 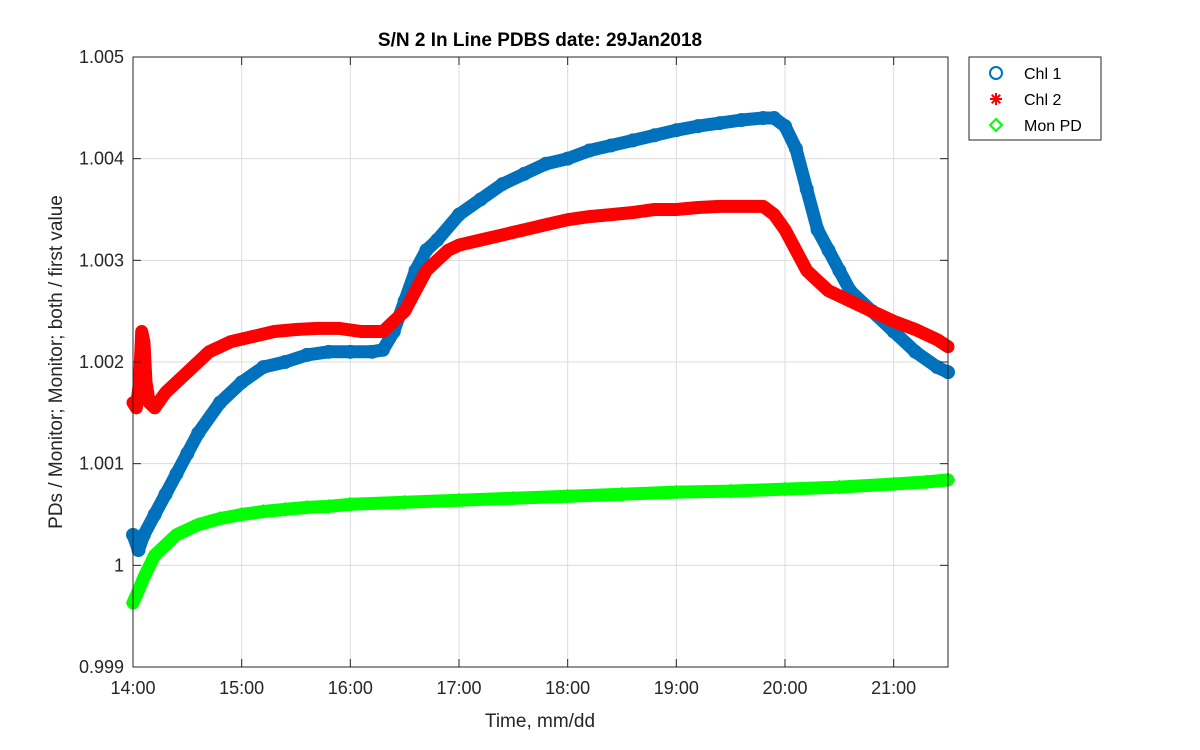 What do you see at coordinates (241, 688) in the screenshot?
I see `x-tick-label: 15:00` at bounding box center [241, 688].